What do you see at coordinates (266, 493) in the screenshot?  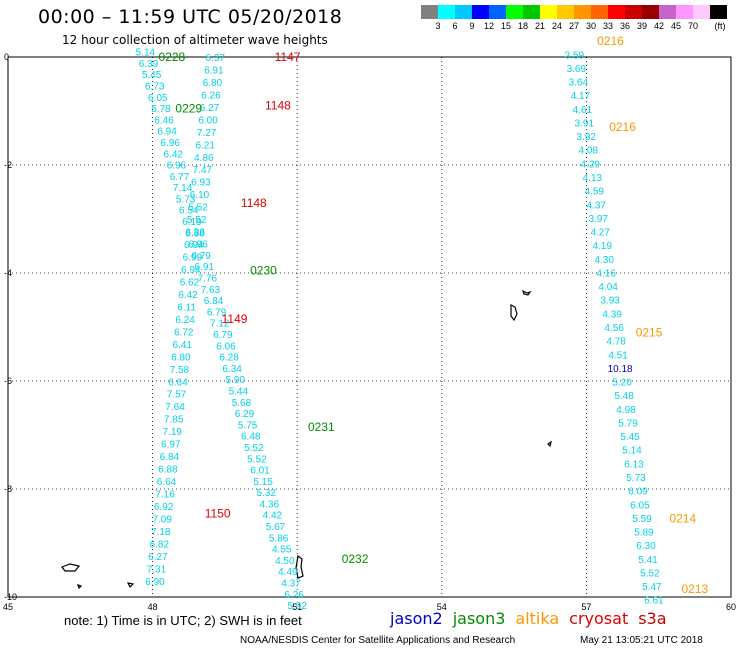 I see `wave-height-value: 5.32` at bounding box center [266, 493].